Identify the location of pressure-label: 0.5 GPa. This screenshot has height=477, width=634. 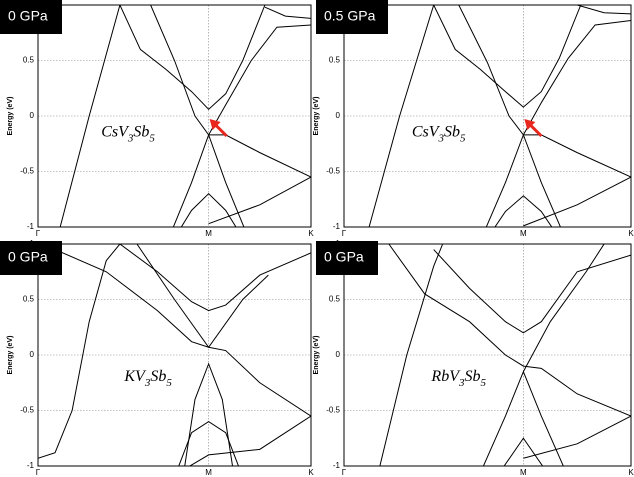
(350, 16).